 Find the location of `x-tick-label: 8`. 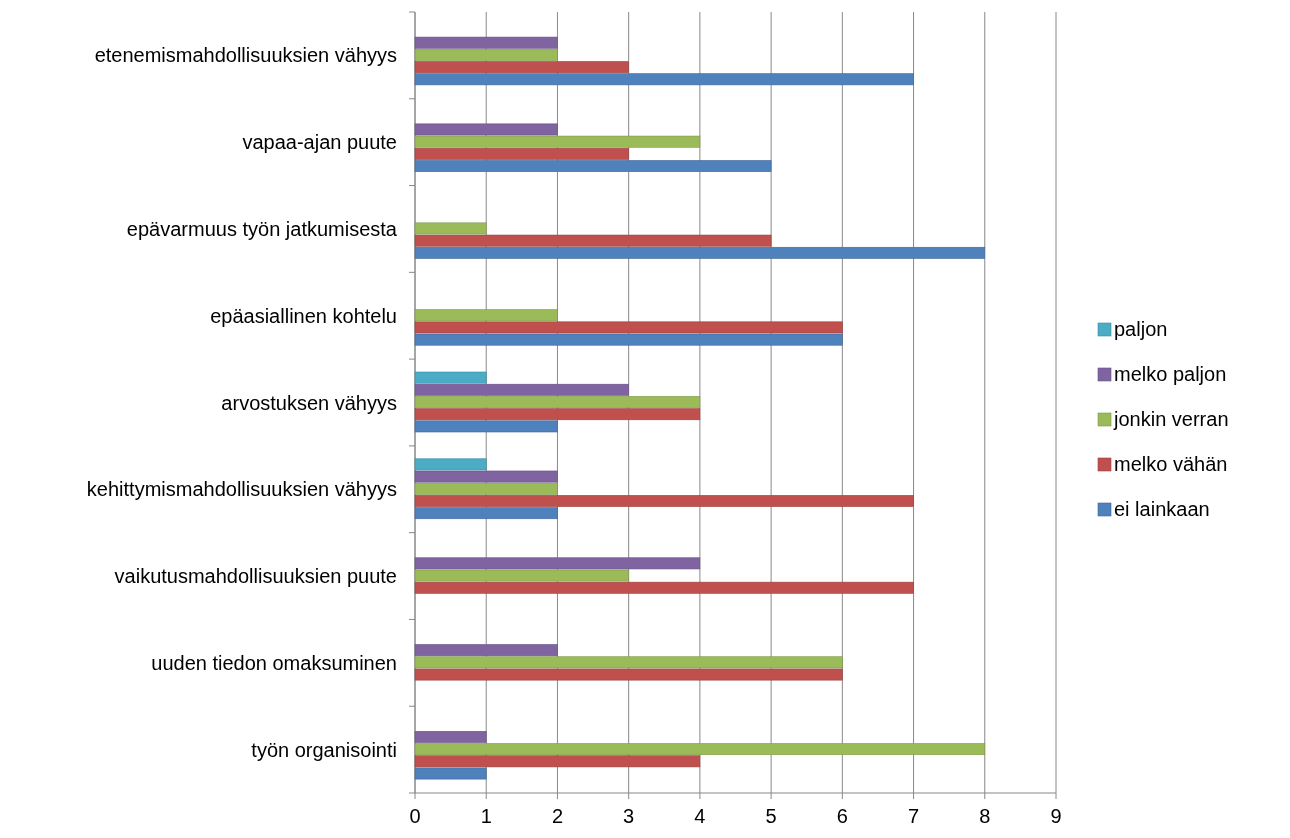

x-tick-label: 8 is located at coordinates (985, 816).